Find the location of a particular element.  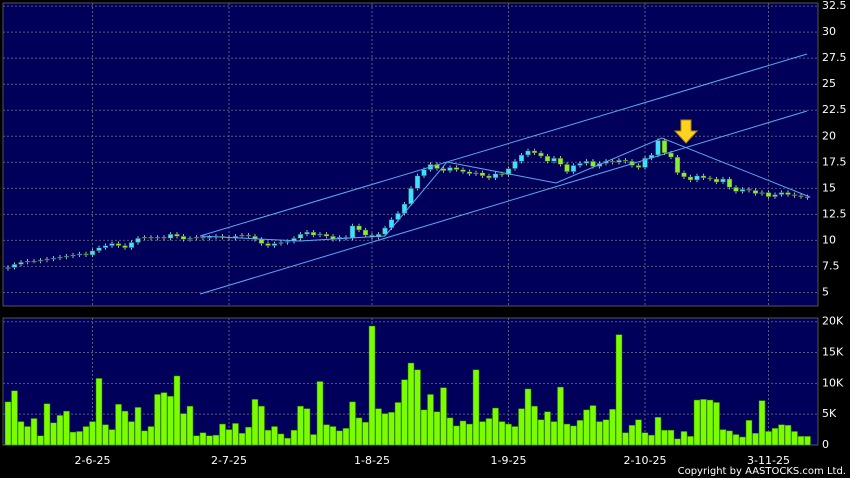

y-tick-label: 20 is located at coordinates (829, 135).